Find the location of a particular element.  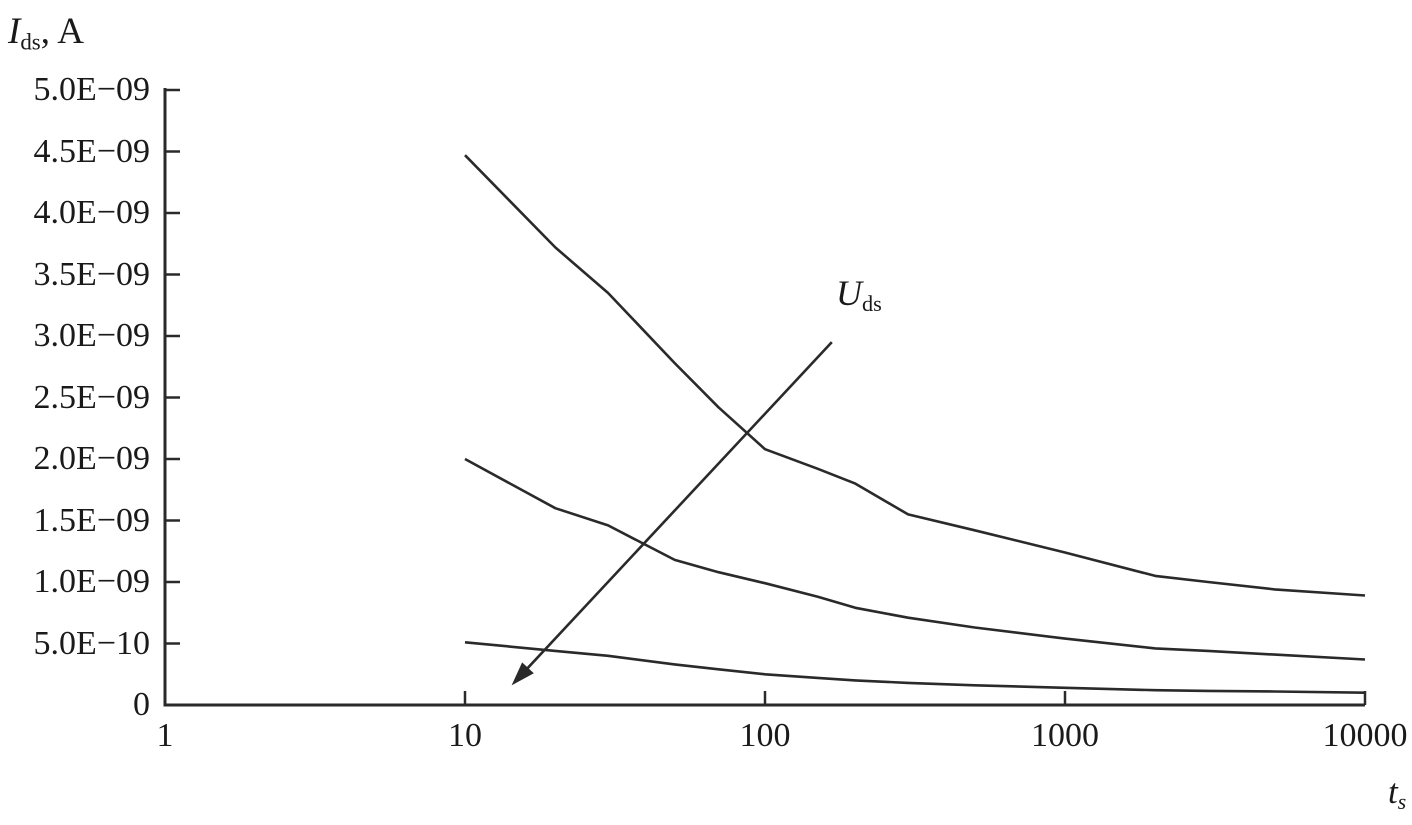

x-tick-label: 1000 is located at coordinates (1065, 735).